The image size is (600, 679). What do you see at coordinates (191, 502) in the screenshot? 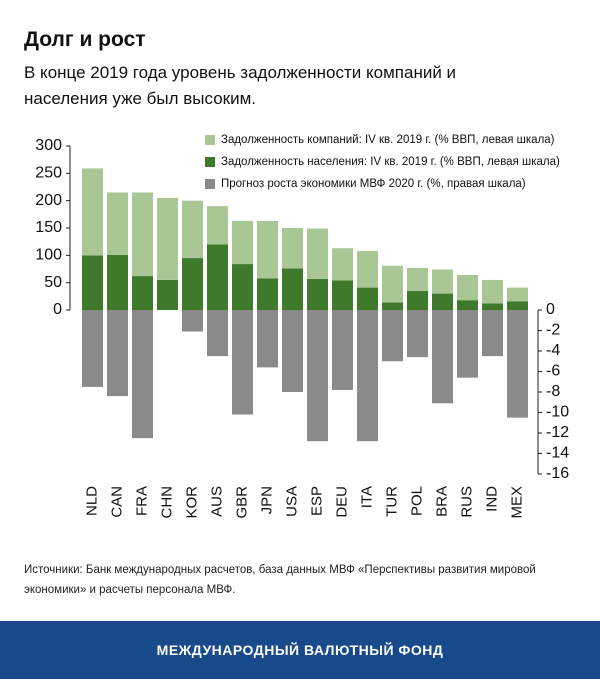
I see `x-tick-label: KOR` at bounding box center [191, 502].